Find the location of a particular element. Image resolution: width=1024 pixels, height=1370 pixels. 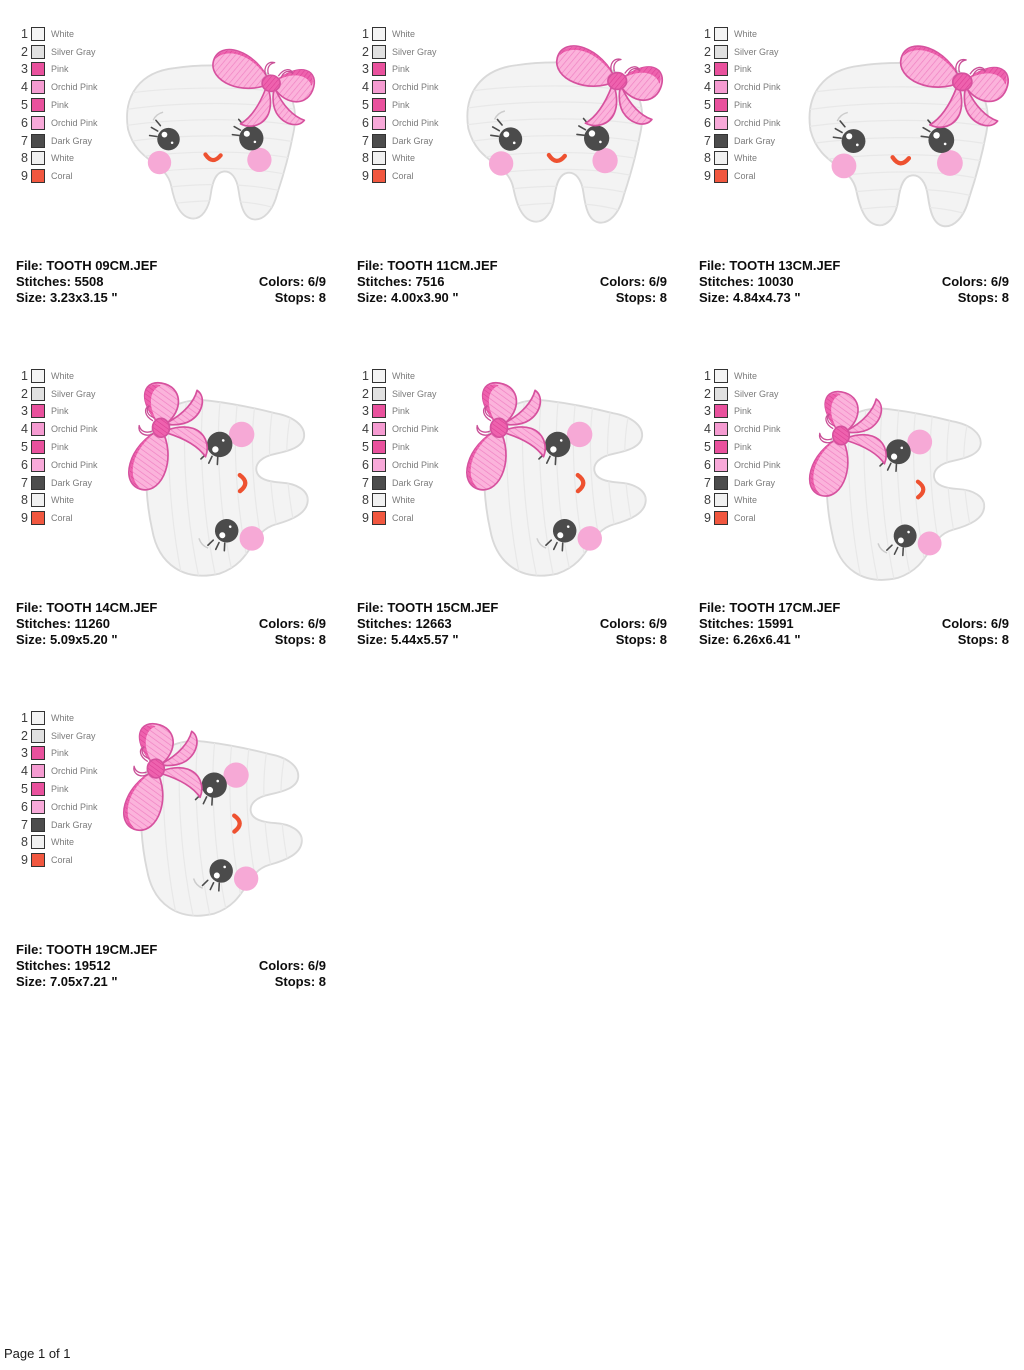

legend-item: 1 White is located at coordinates (738, 376).